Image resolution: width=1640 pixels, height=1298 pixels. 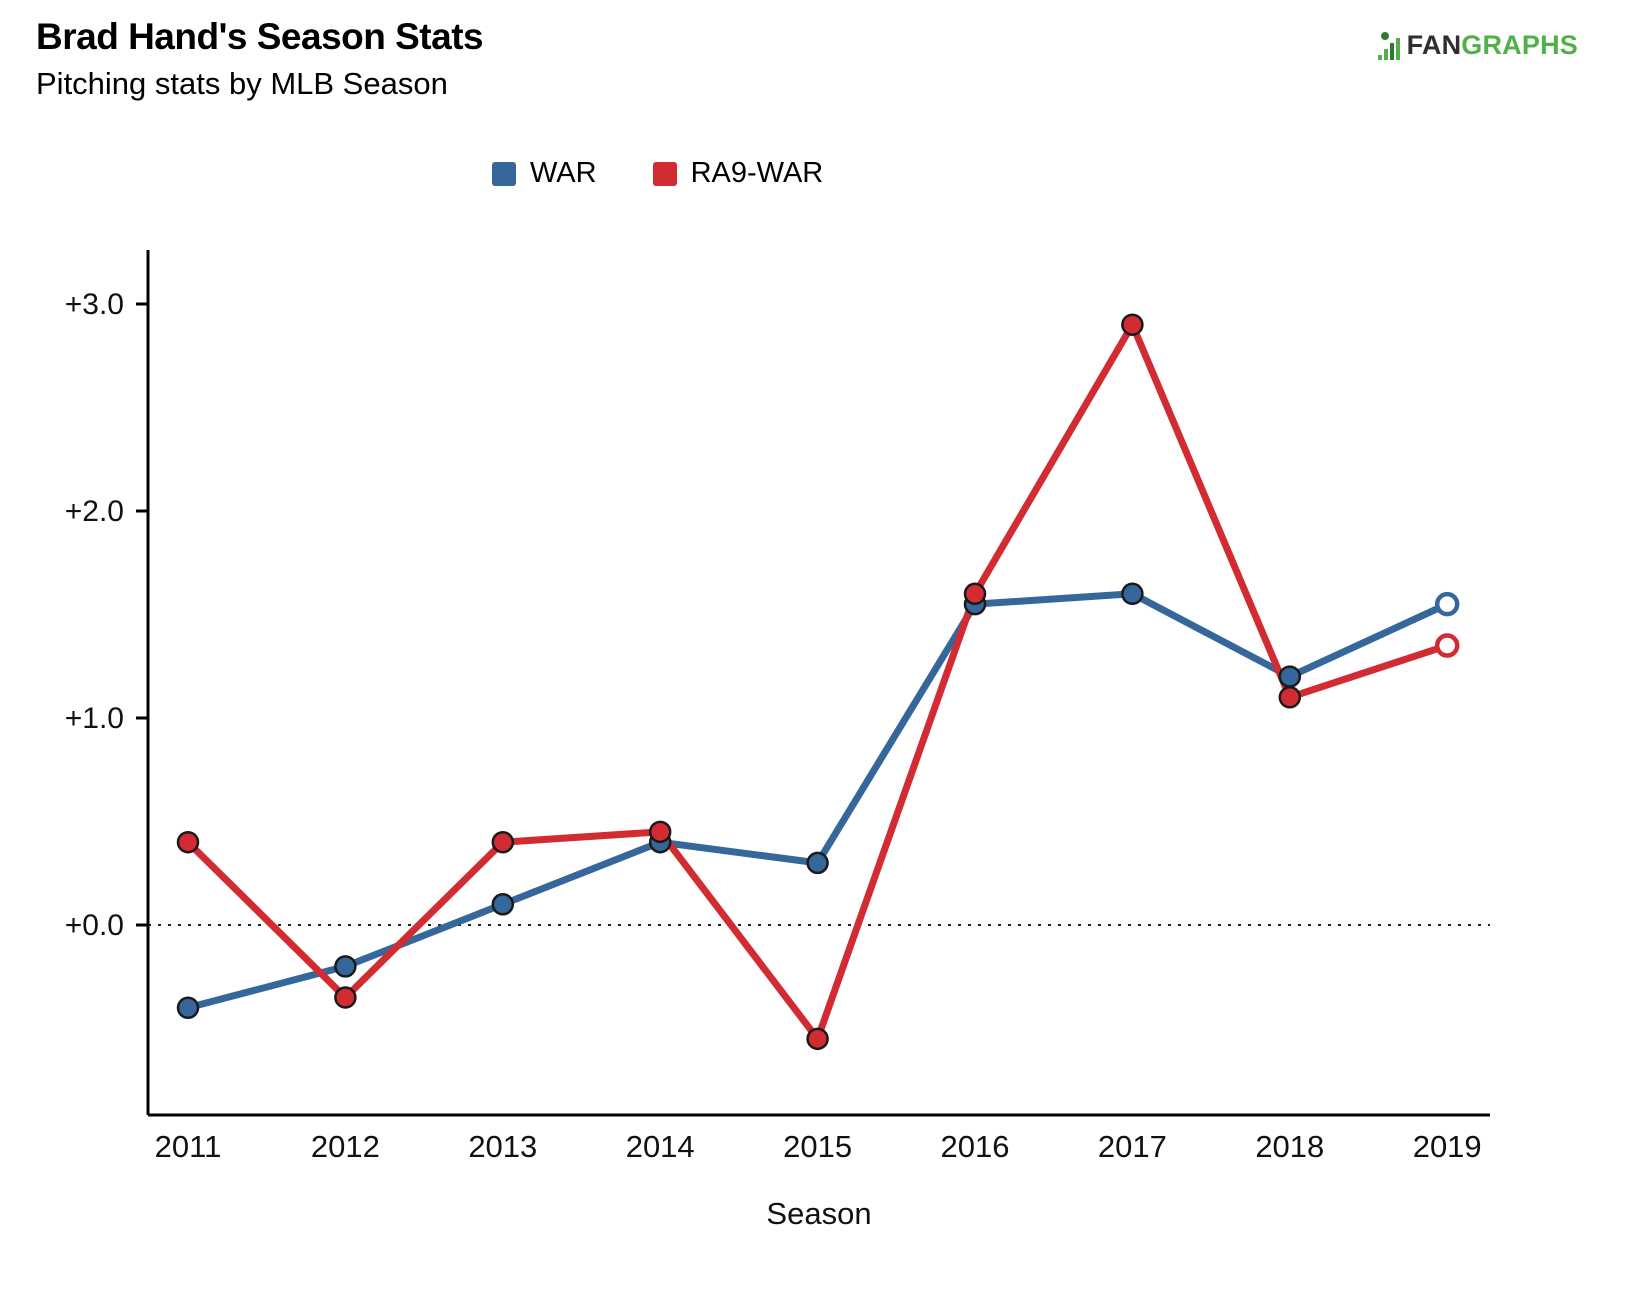 What do you see at coordinates (94, 511) in the screenshot?
I see `y-tick-label: +2.0` at bounding box center [94, 511].